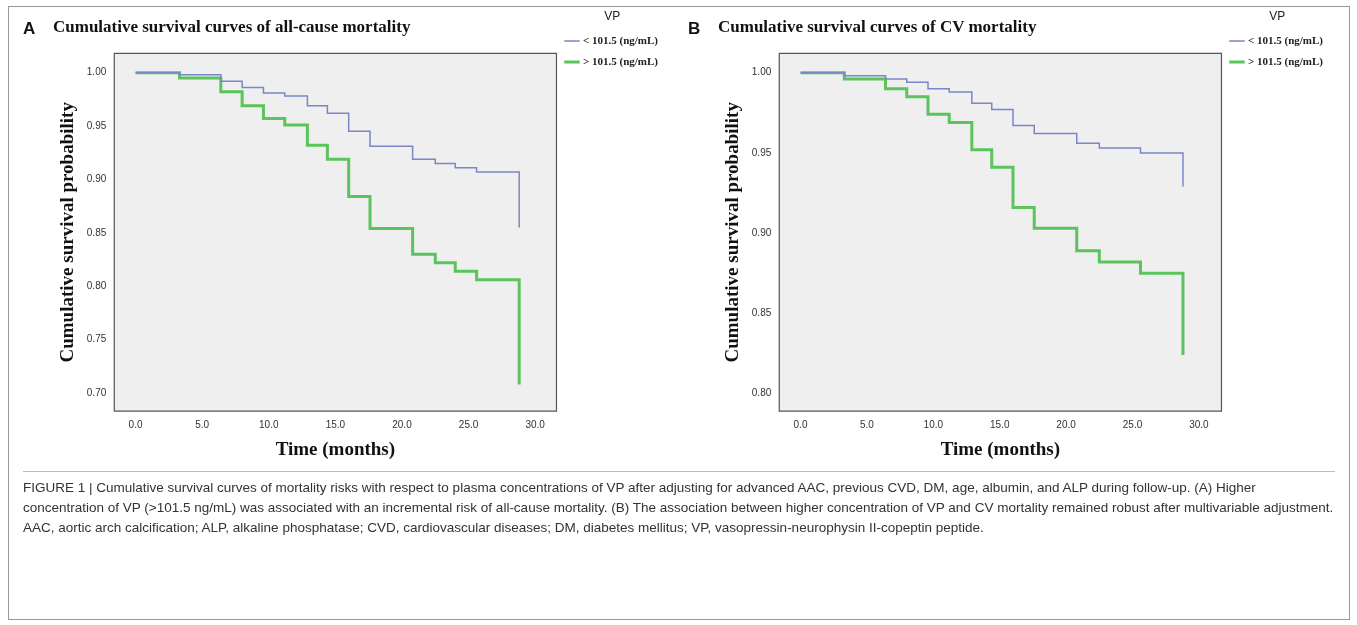 This screenshot has width=1357, height=625. What do you see at coordinates (232, 26) in the screenshot?
I see `chart-title: Cumulative survival curves of all-cause mortality` at bounding box center [232, 26].